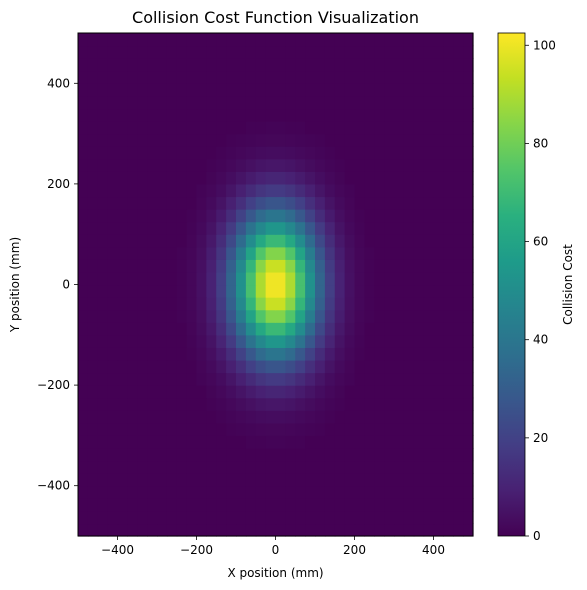 The image size is (587, 590). I want to click on x-tick-label: 0, so click(276, 550).